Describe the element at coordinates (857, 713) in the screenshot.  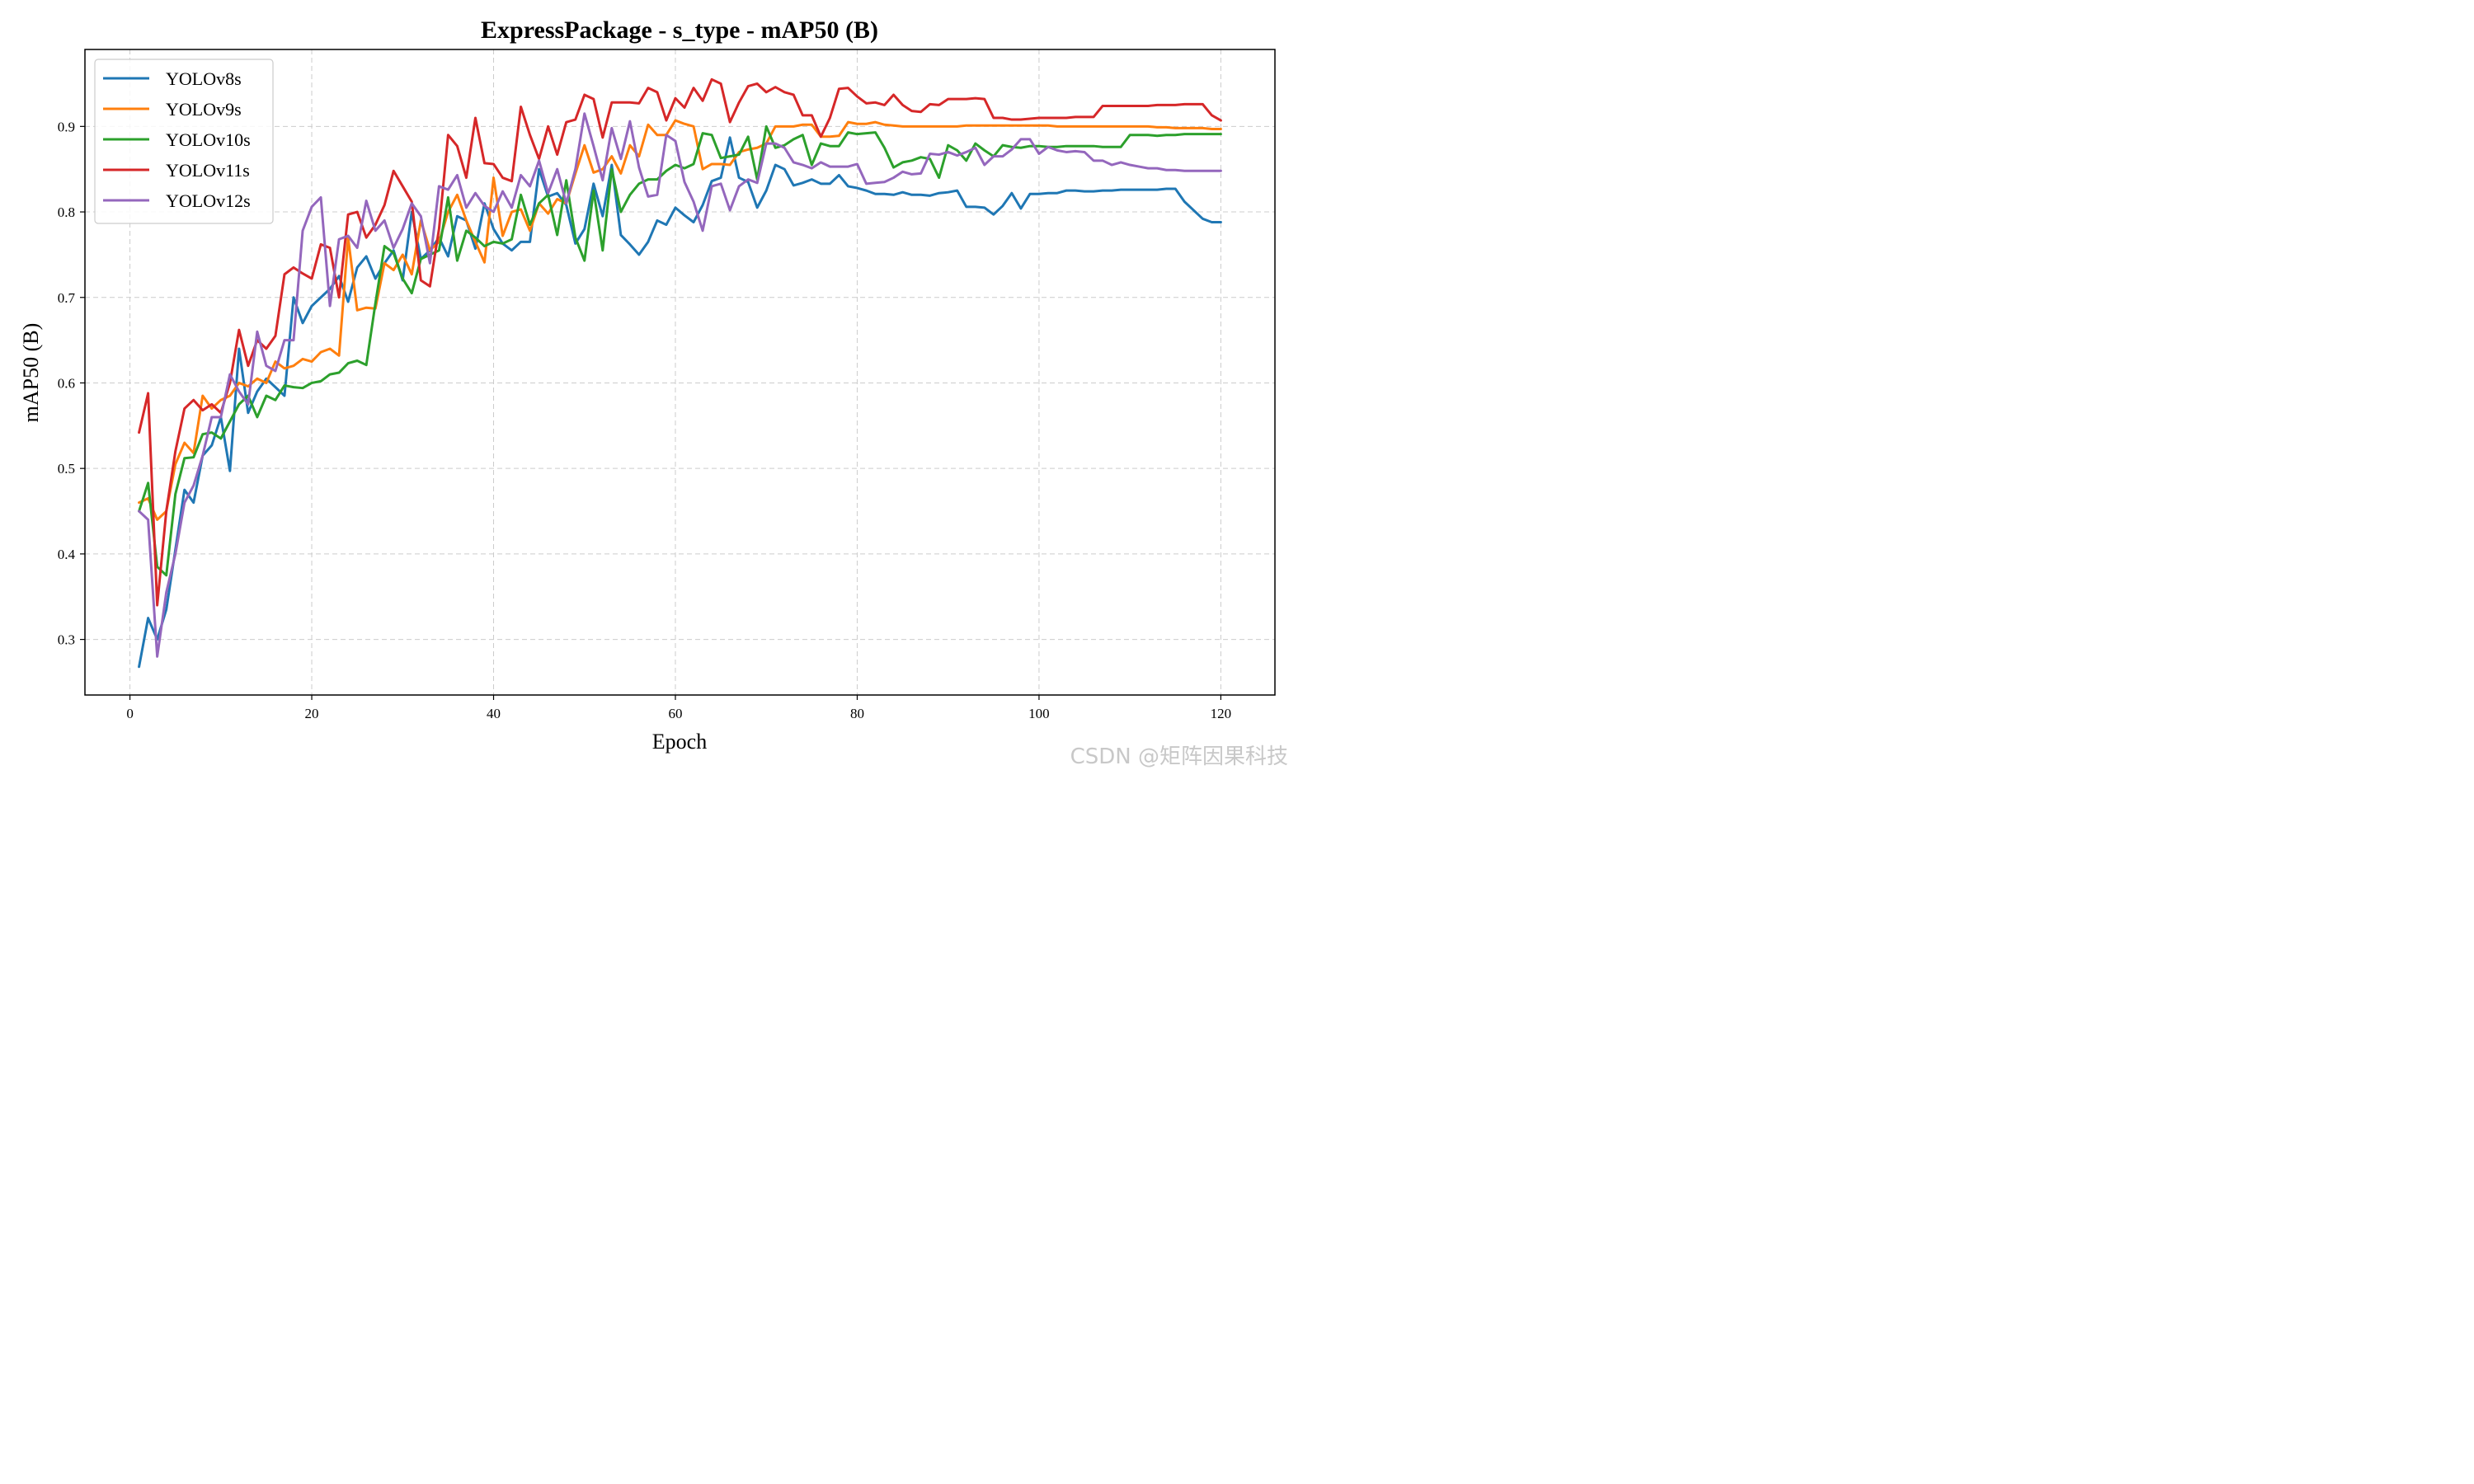
I see `x-tick-label: 80` at that location.